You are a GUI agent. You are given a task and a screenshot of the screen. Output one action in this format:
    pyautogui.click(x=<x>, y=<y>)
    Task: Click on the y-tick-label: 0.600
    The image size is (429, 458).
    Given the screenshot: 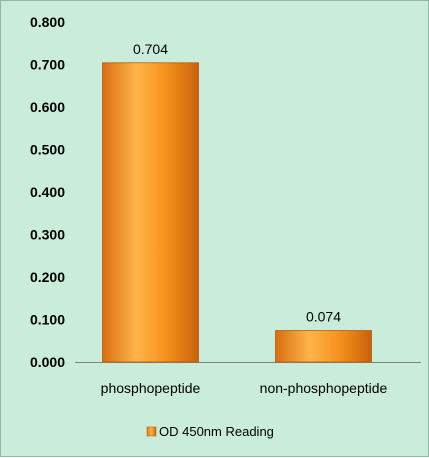 What is the action you would take?
    pyautogui.click(x=47, y=107)
    